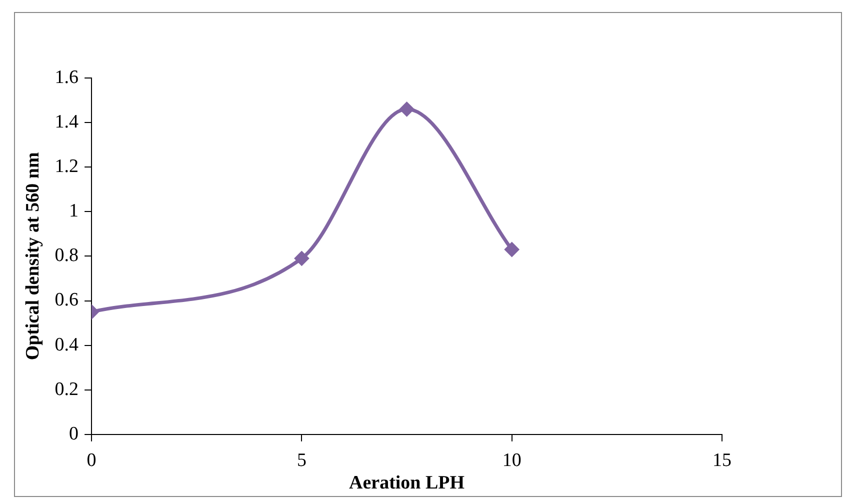 This screenshot has width=850, height=503. Describe the element at coordinates (66, 300) in the screenshot. I see `y-tick-label: 0.6` at that location.